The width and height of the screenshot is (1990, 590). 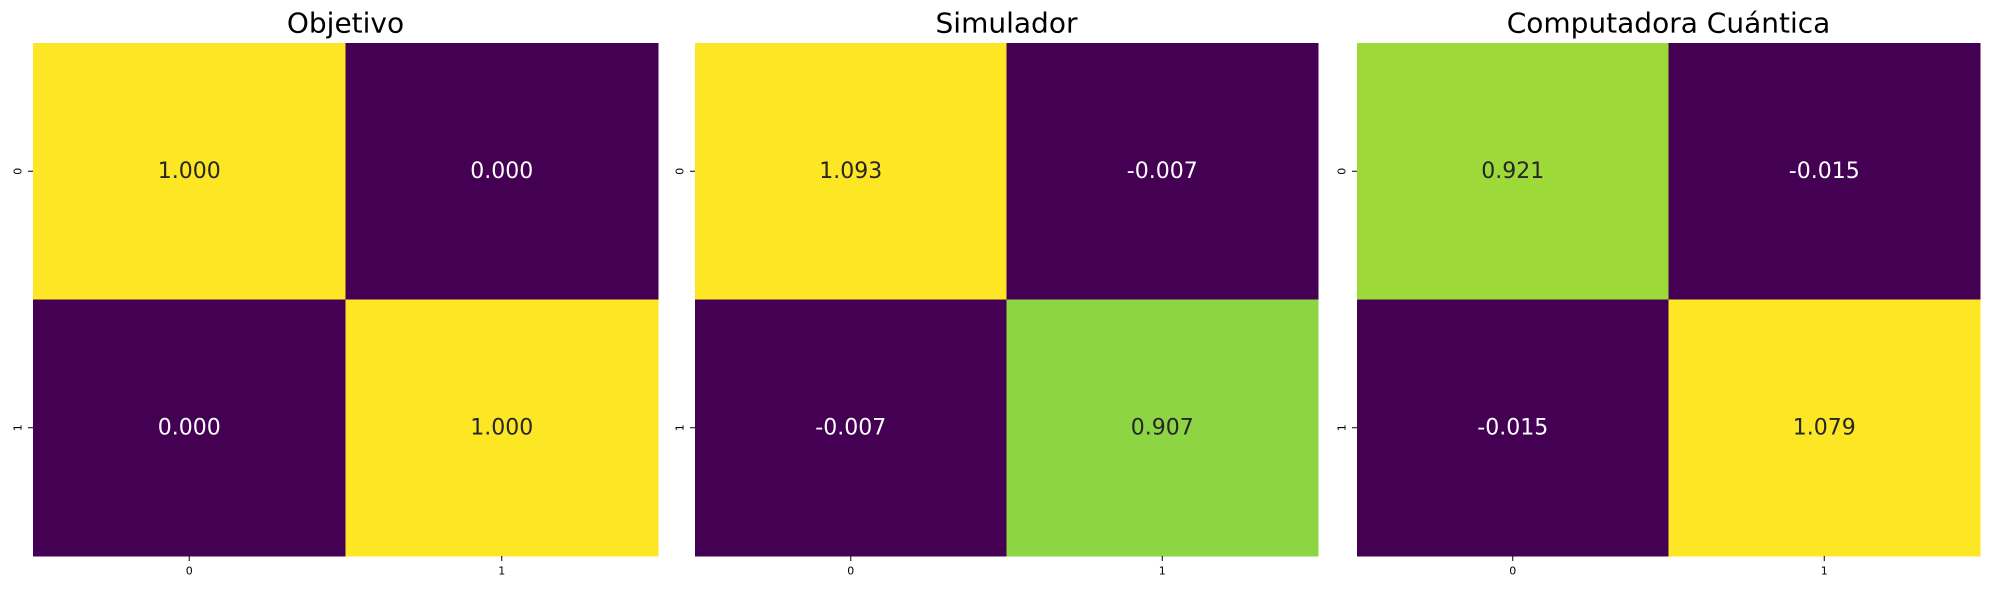 I want to click on panel-title: Simulador, so click(x=1007, y=23).